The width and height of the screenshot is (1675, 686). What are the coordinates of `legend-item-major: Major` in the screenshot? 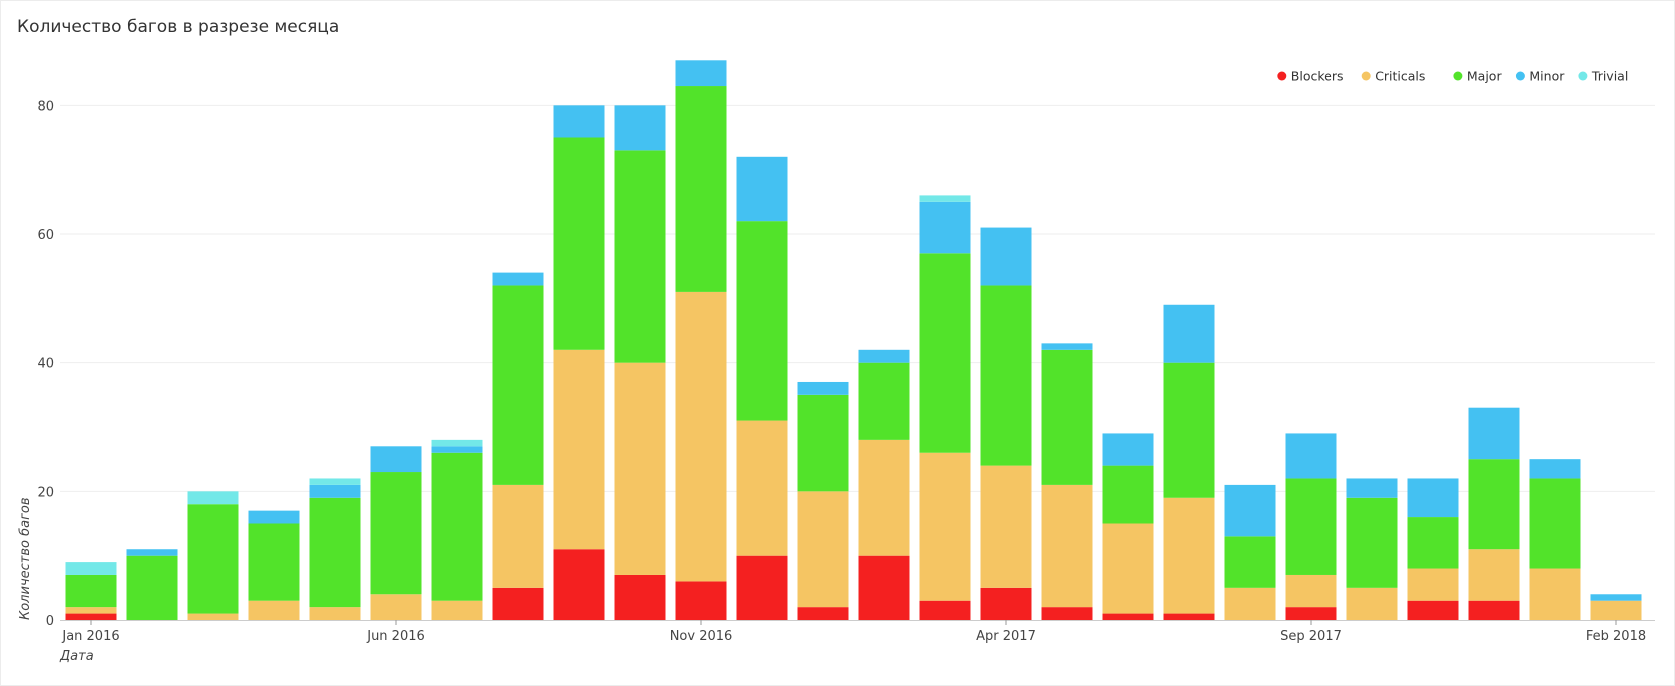 It's located at (1477, 76).